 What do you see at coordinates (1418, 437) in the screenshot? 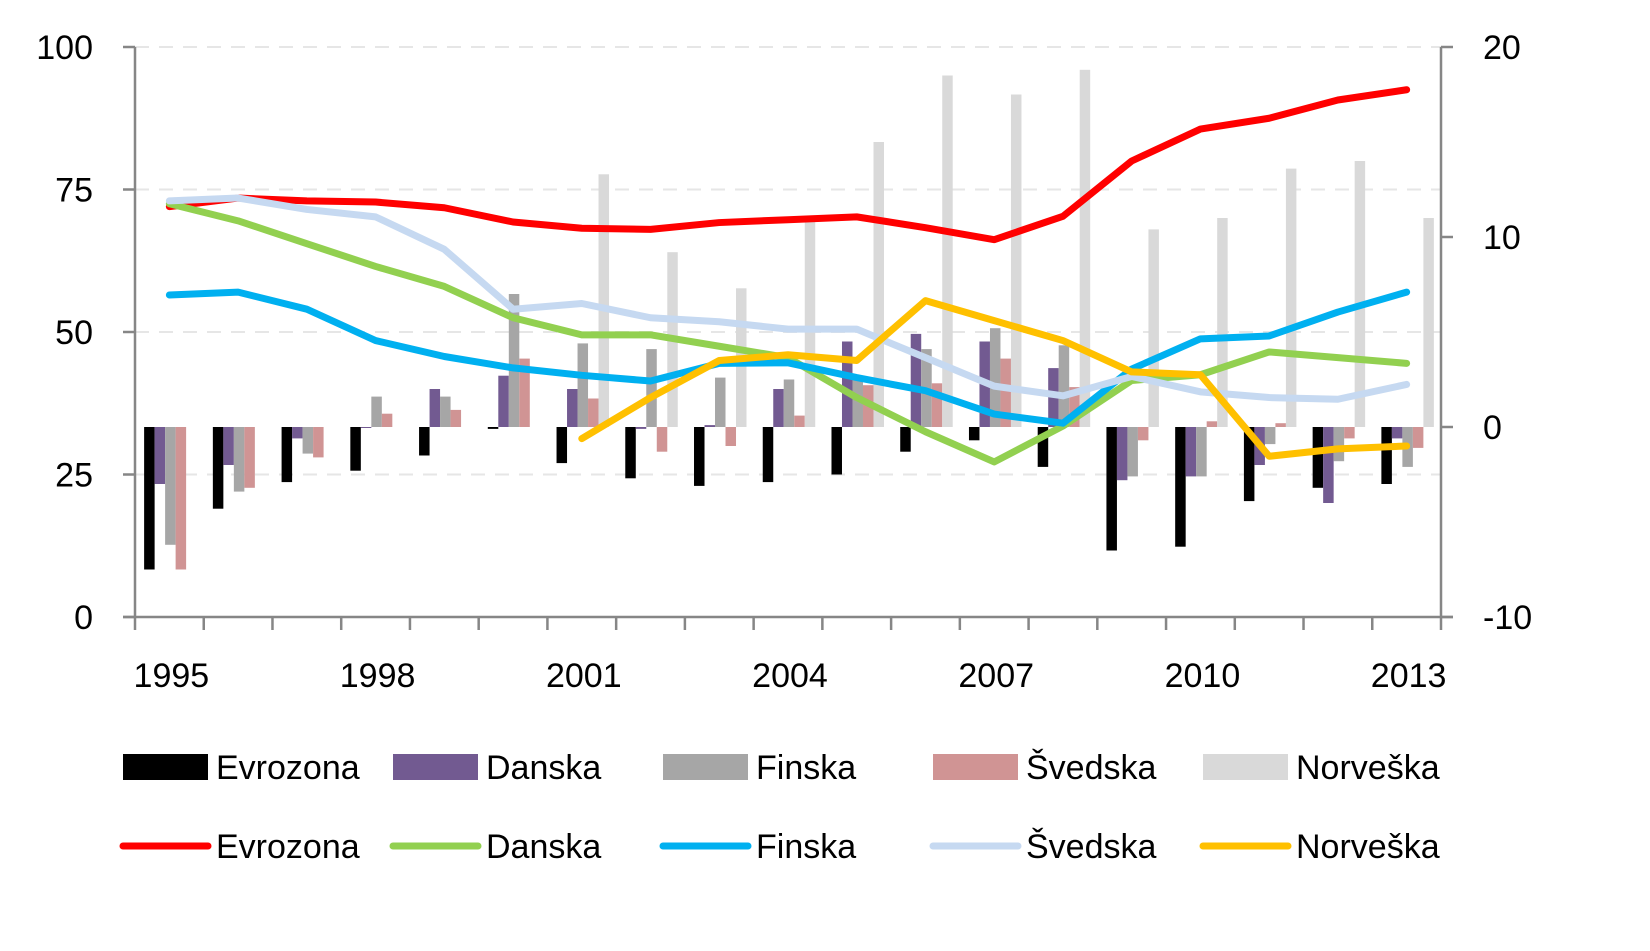
I see `bar-švedska-2013` at bounding box center [1418, 437].